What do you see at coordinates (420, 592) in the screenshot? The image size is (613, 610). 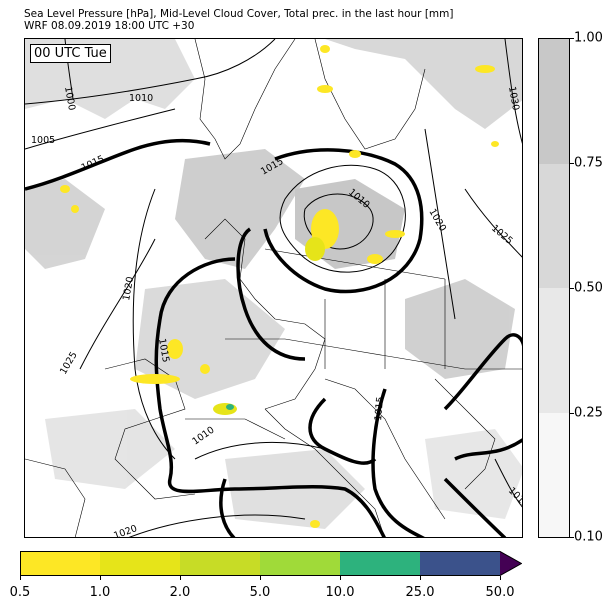 I see `precip-tick-label: 25.0` at bounding box center [420, 592].